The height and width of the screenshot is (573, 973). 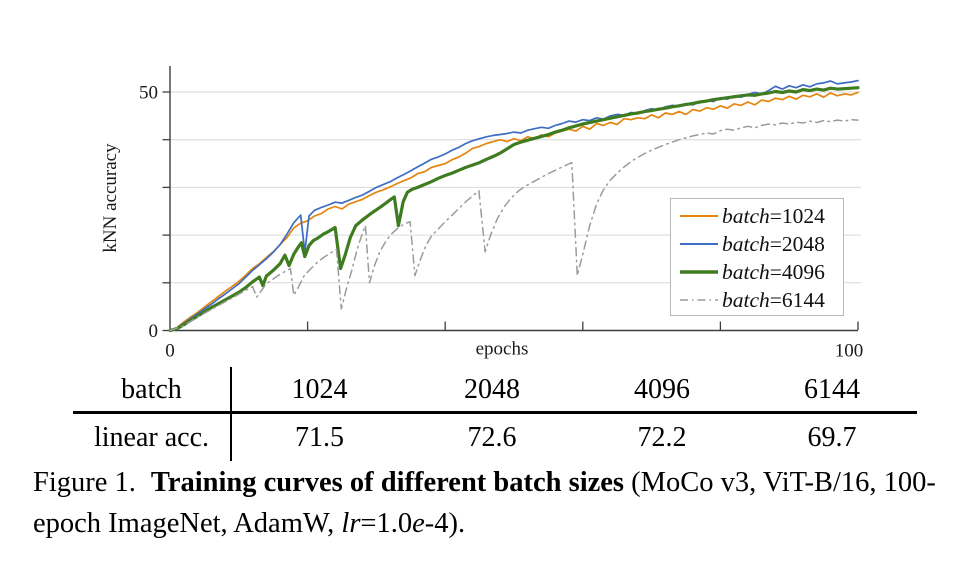 I want to click on table-row1-label: batch, so click(x=152, y=390).